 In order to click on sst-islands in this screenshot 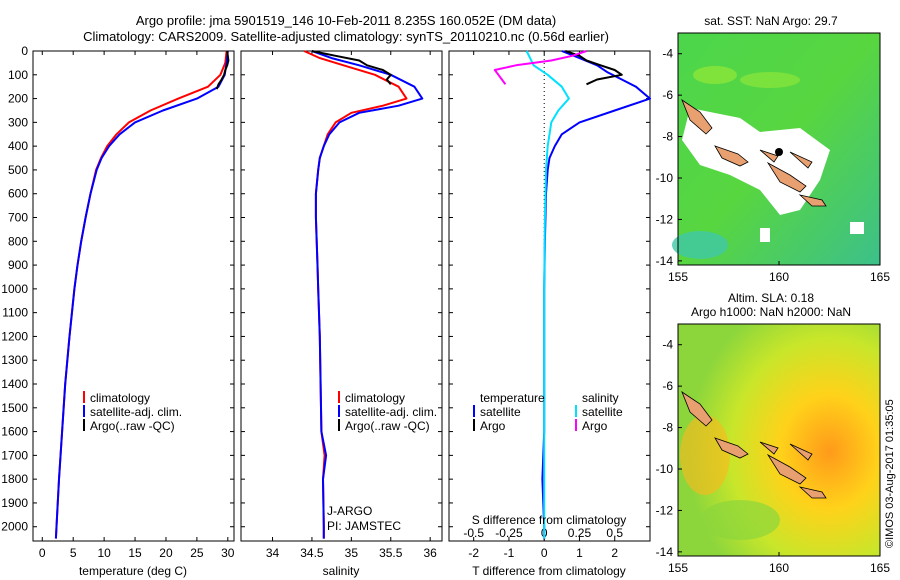, I will do `click(754, 152)`.